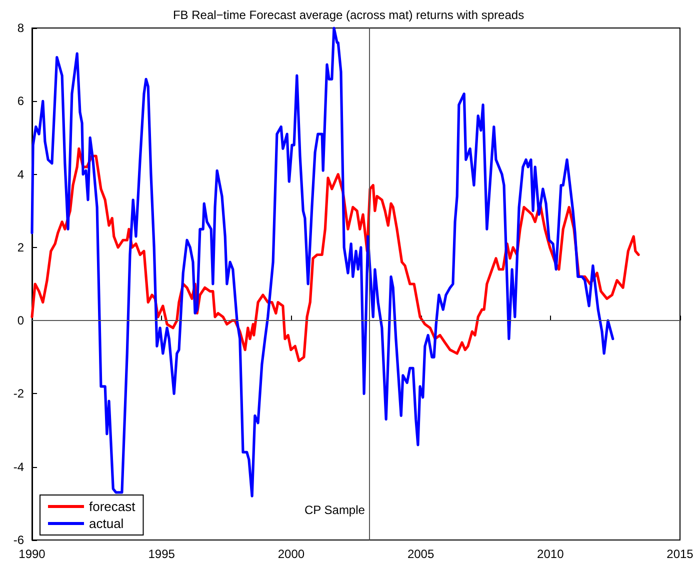  Describe the element at coordinates (335, 510) in the screenshot. I see `ref-line-label: CP Sample` at that location.